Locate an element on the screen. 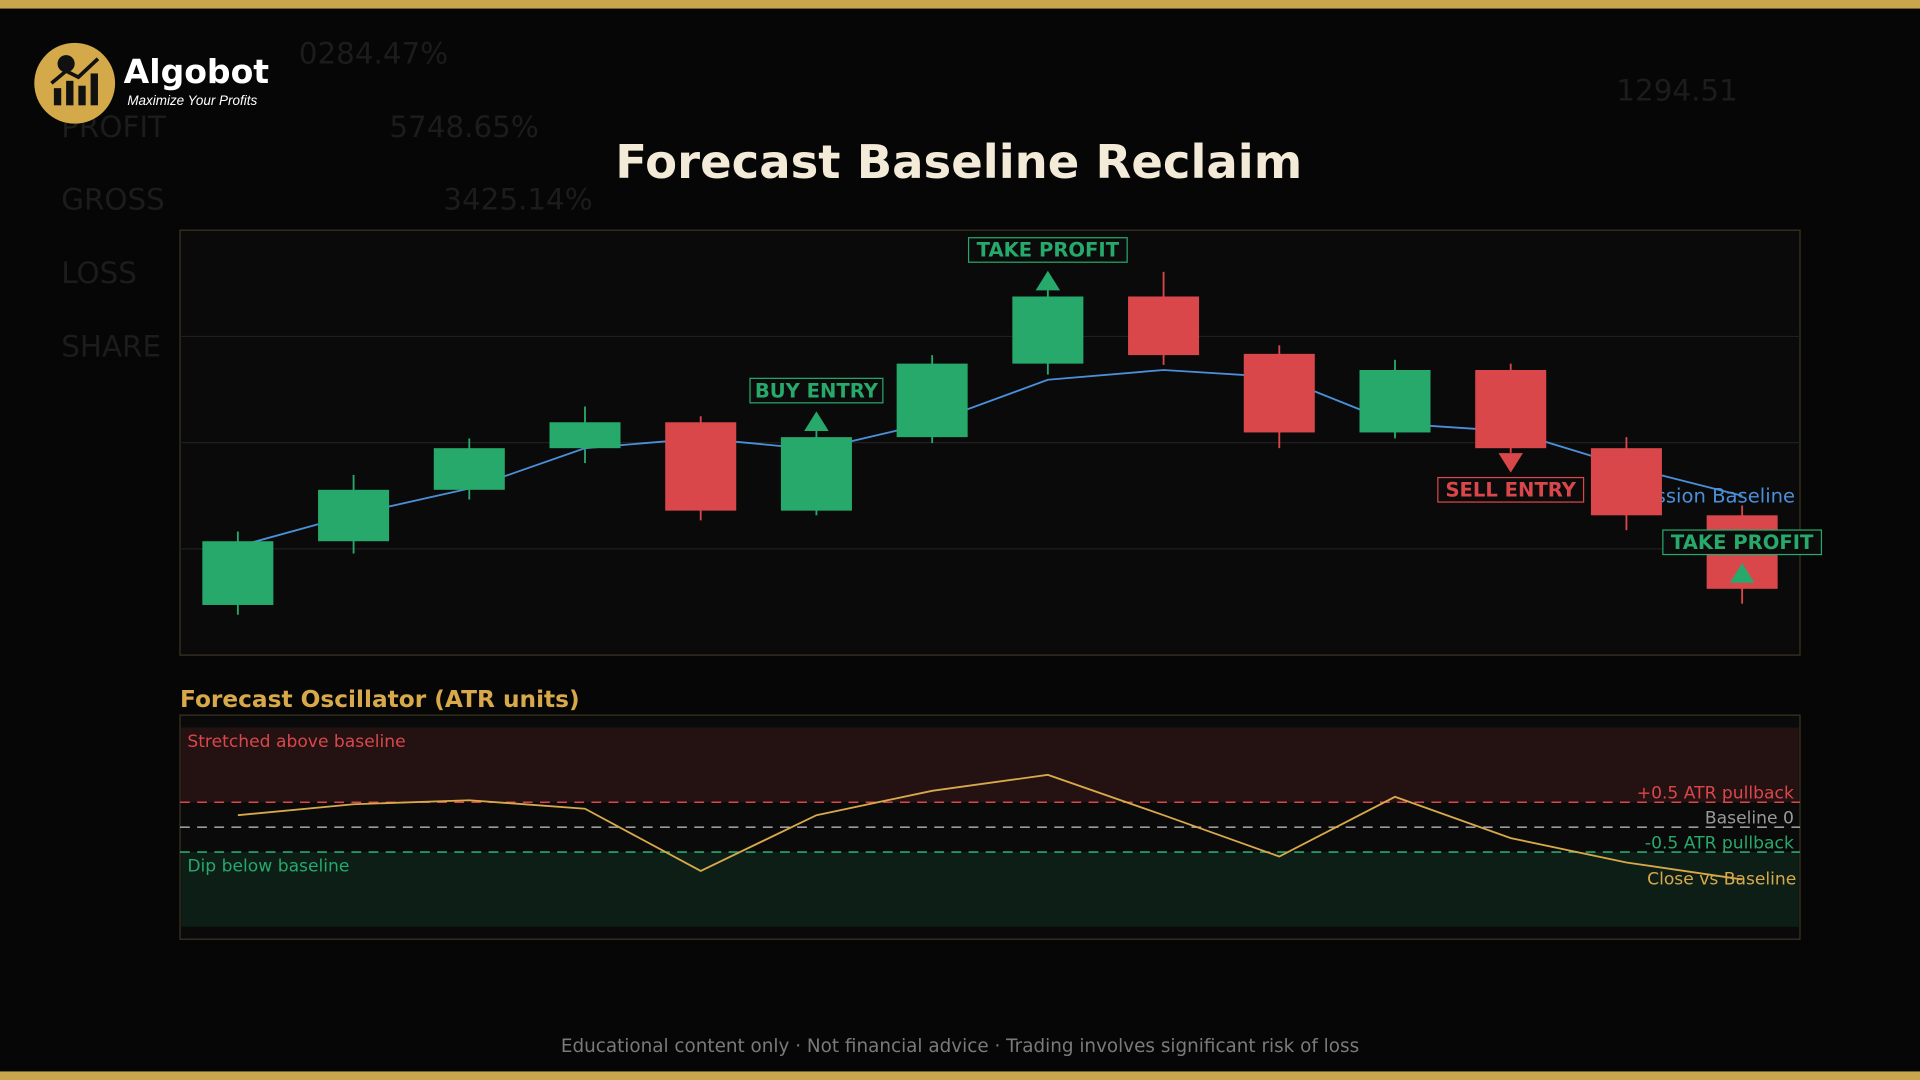 This screenshot has height=1080, width=1920. brand-name: Algobot is located at coordinates (197, 71).